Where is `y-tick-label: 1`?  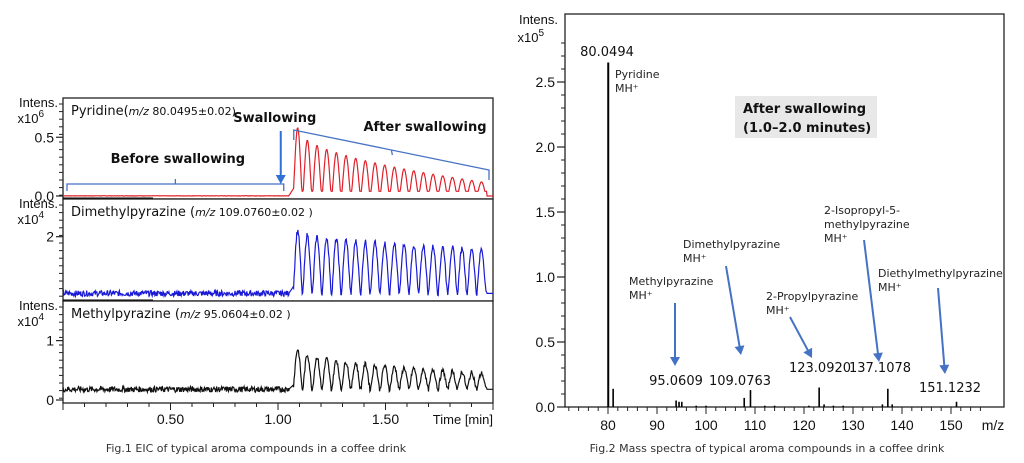
y-tick-label: 1 is located at coordinates (50, 341).